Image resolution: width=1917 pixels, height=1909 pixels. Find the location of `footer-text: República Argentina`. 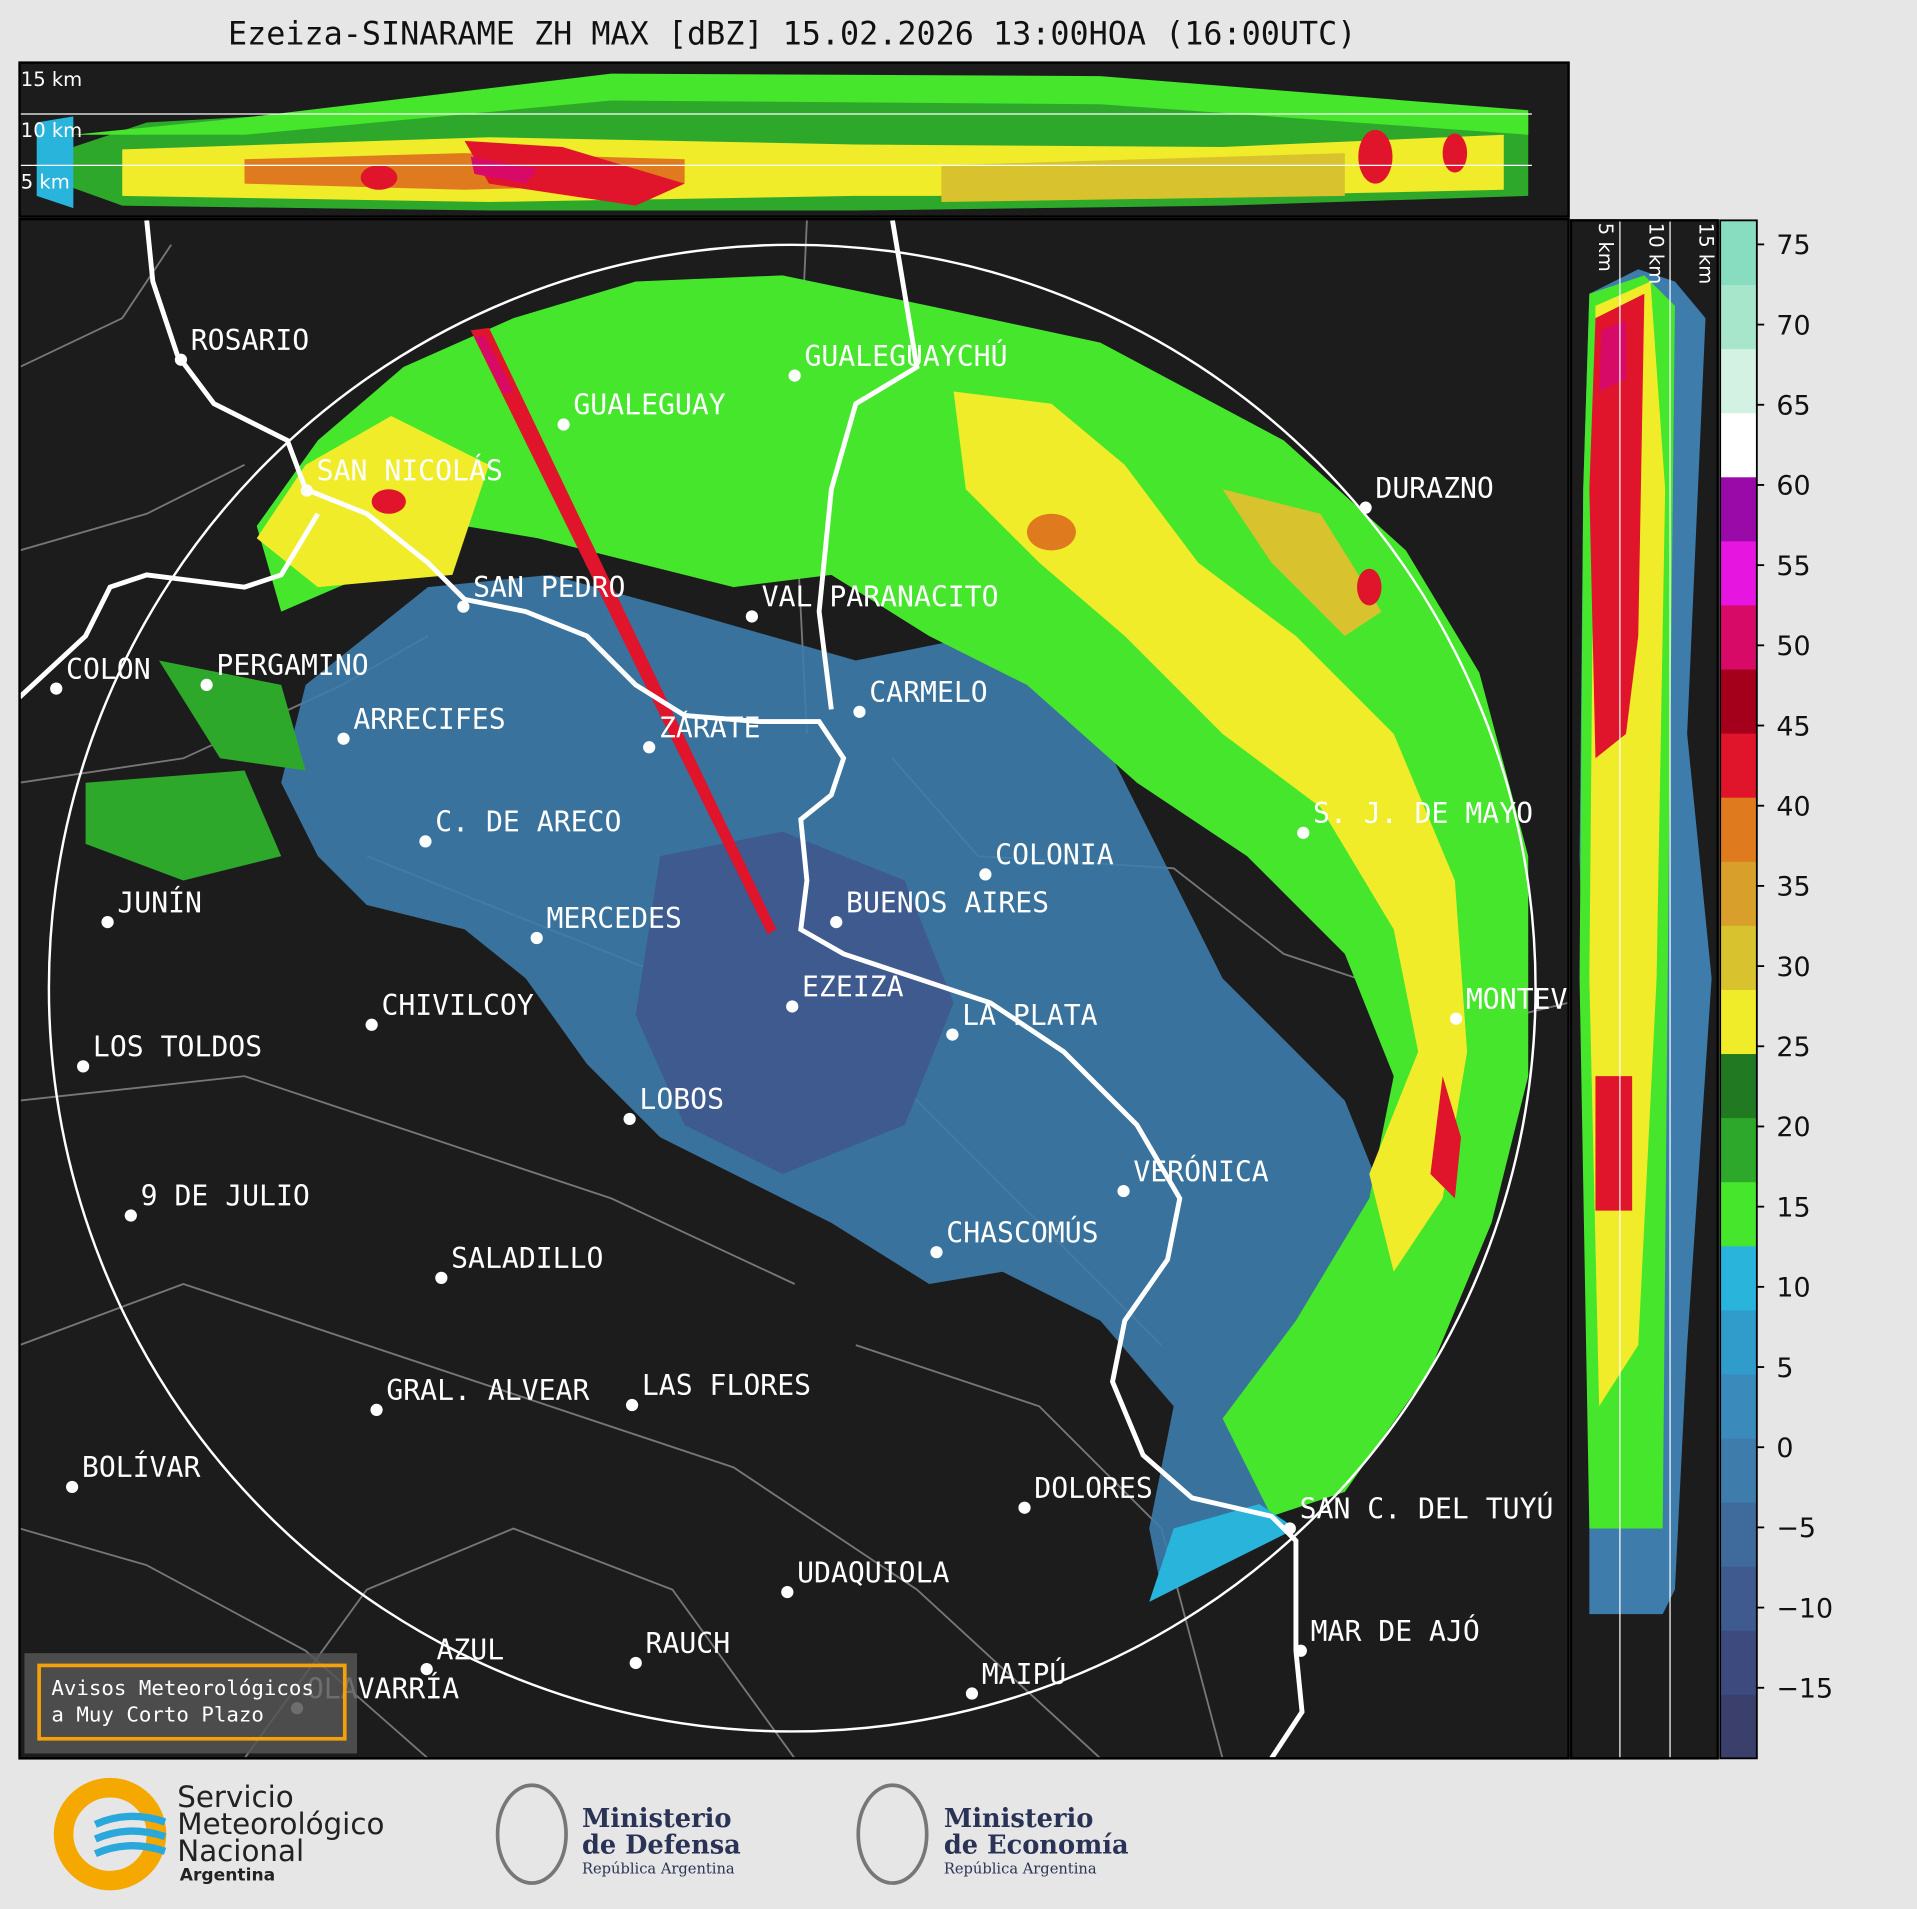

footer-text: República Argentina is located at coordinates (1020, 1868).